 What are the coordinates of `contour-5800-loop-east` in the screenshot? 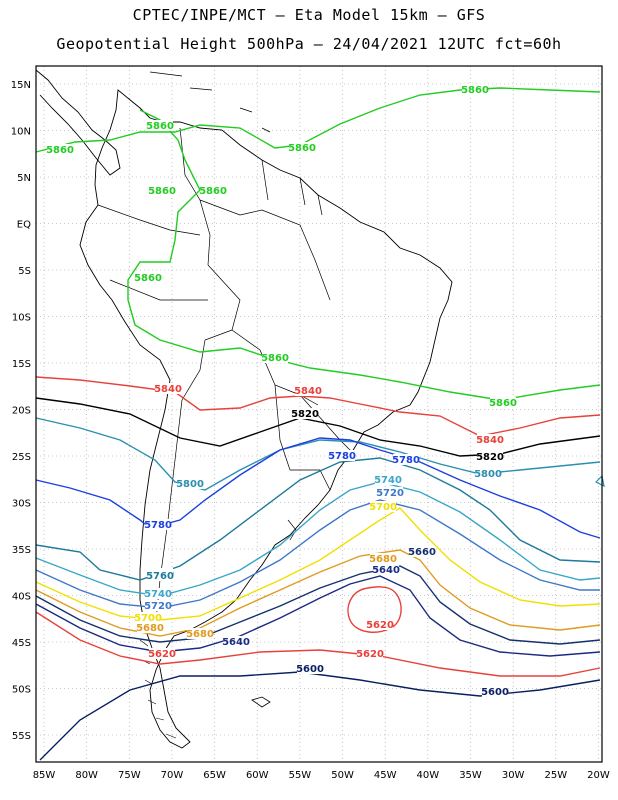 It's located at (599, 481).